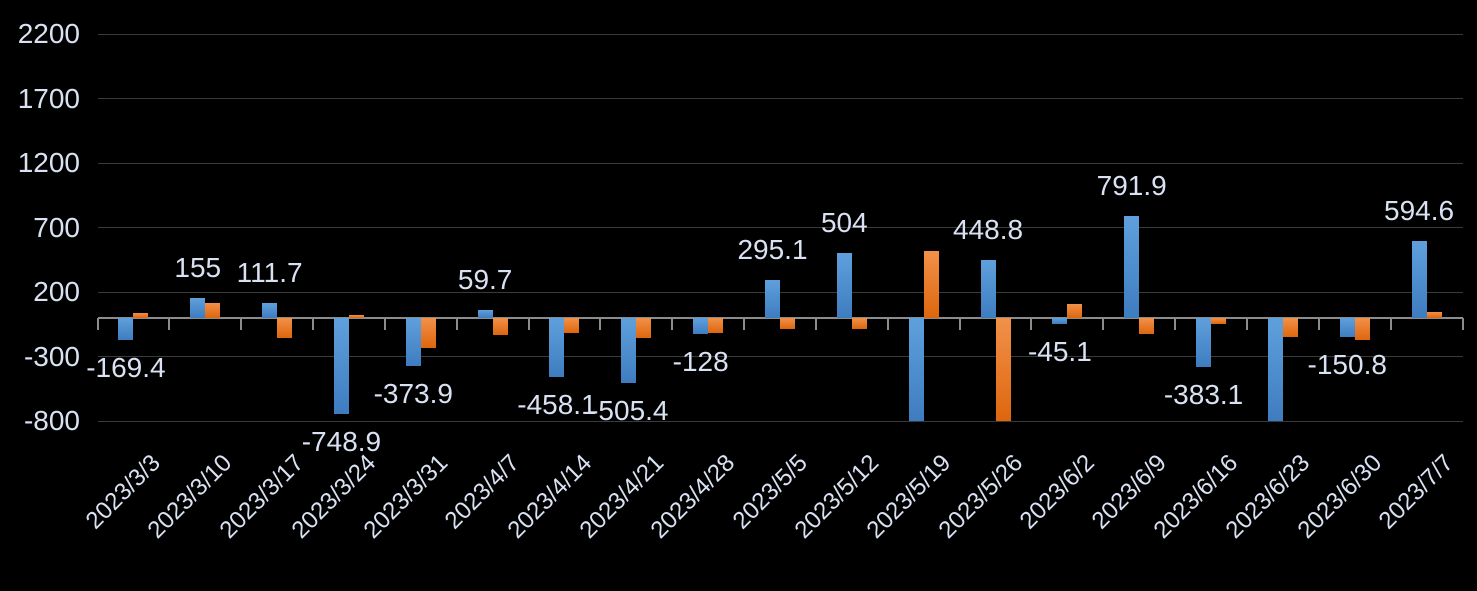  What do you see at coordinates (1057, 492) in the screenshot?
I see `x-axis-label: 2023/6/2` at bounding box center [1057, 492].